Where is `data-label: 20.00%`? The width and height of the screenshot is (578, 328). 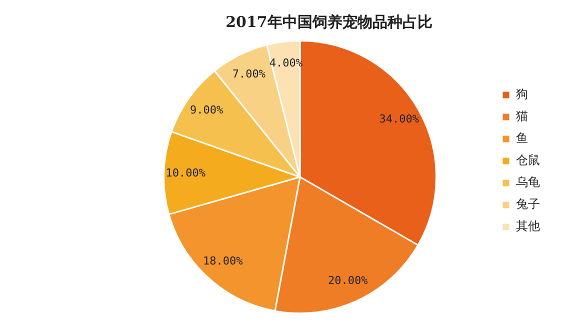
data-label: 20.00% is located at coordinates (348, 280).